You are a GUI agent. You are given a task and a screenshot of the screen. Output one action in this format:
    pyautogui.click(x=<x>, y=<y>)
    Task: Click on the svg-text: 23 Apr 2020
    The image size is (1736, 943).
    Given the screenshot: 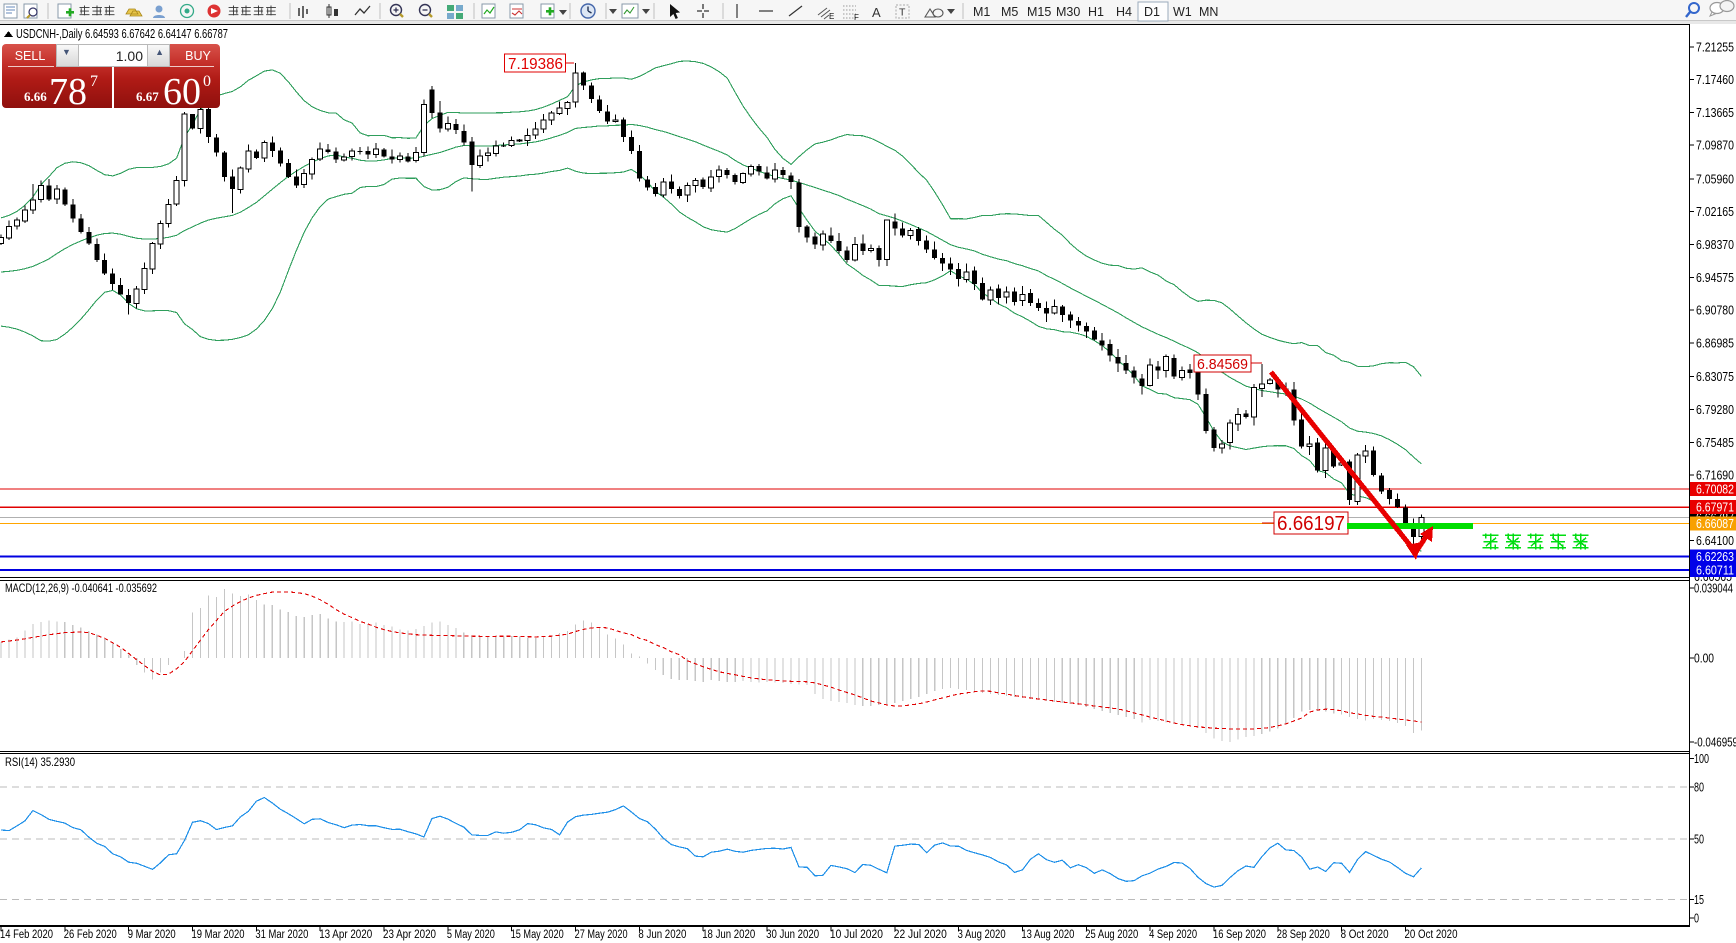 What is the action you would take?
    pyautogui.click(x=409, y=935)
    